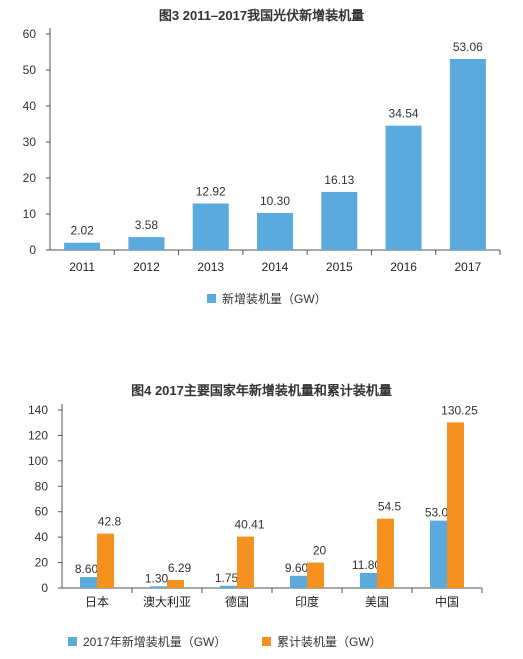 This screenshot has width=523, height=659. What do you see at coordinates (210, 267) in the screenshot?
I see `x-tick-label: 2013` at bounding box center [210, 267].